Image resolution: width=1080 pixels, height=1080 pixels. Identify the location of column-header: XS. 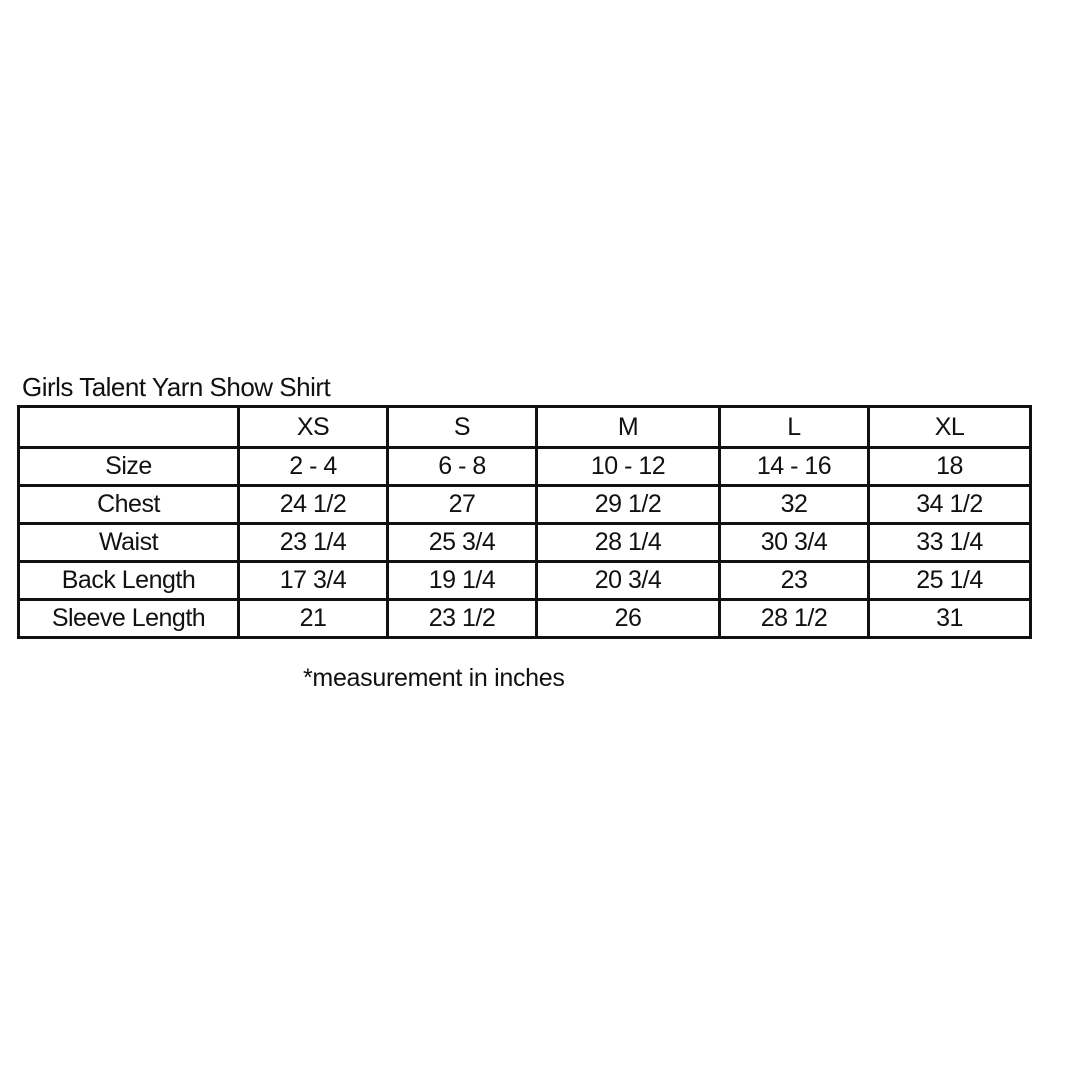
(313, 427).